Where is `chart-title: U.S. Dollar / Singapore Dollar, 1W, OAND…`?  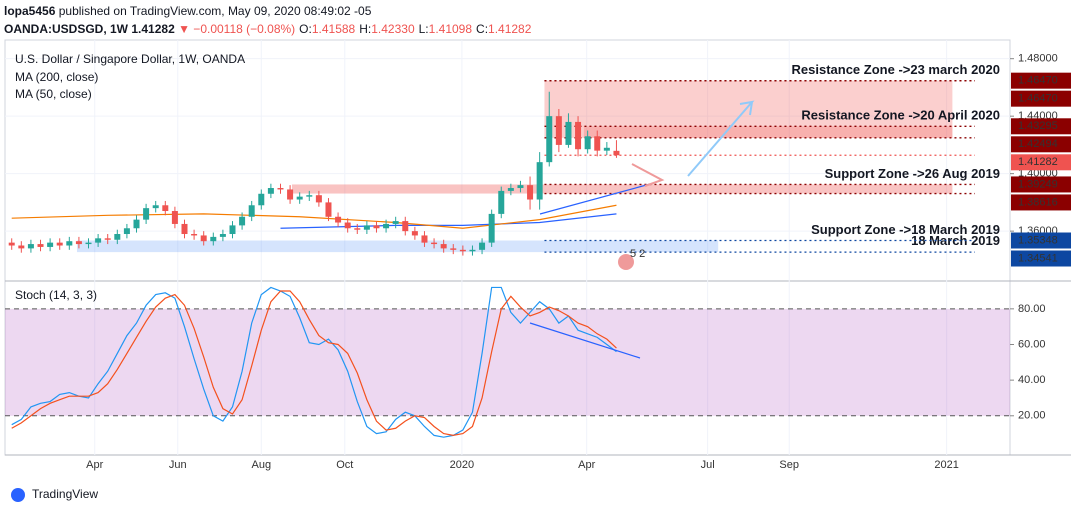
chart-title: U.S. Dollar / Singapore Dollar, 1W, OAND… is located at coordinates (130, 59).